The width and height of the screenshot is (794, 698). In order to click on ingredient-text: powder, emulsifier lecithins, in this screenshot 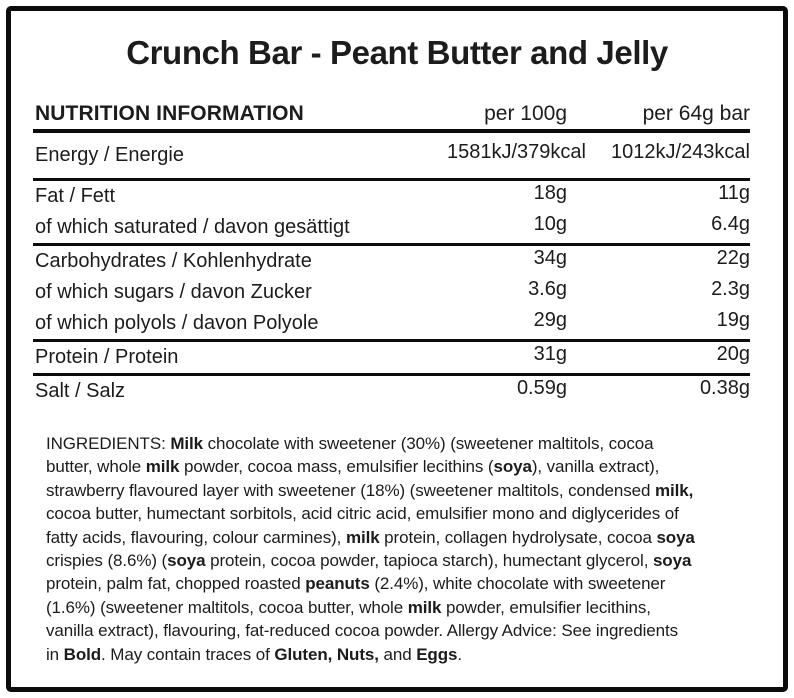, I will do `click(546, 607)`.